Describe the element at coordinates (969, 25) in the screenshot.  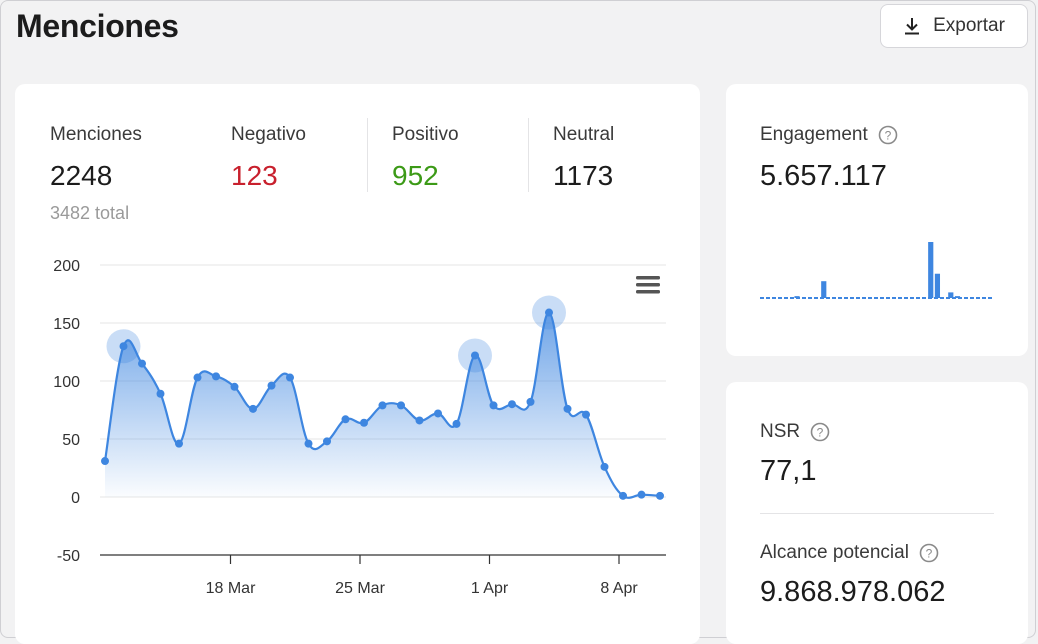
I see `export-label: Exportar` at that location.